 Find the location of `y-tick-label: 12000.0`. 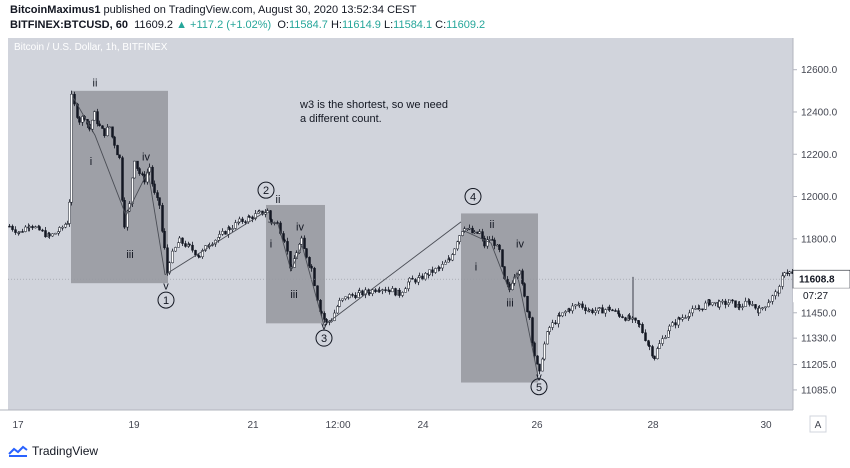

y-tick-label: 12000.0 is located at coordinates (819, 197).